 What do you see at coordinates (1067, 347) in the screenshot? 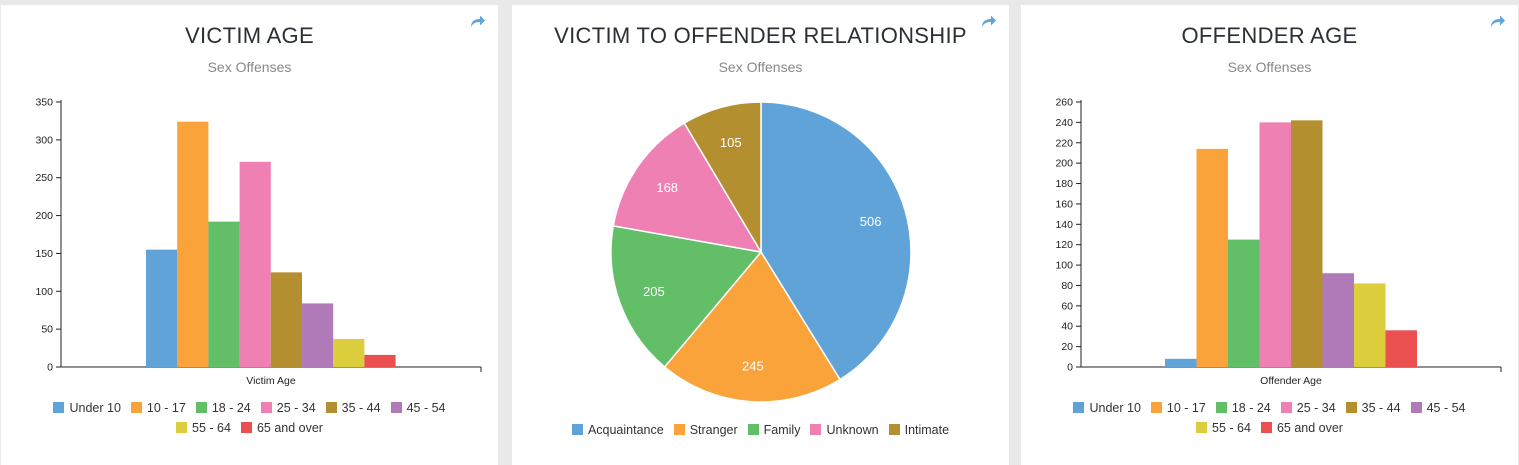
I see `y-tick-label: 20` at bounding box center [1067, 347].